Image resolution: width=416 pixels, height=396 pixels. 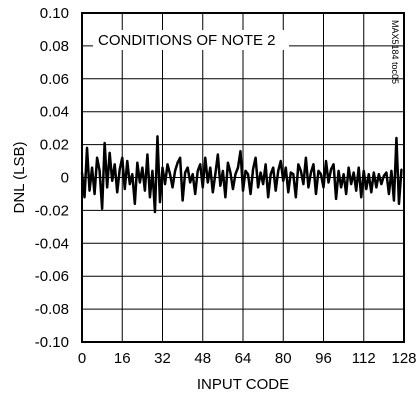 I want to click on y-tick-label: 0.10, so click(x=54, y=13).